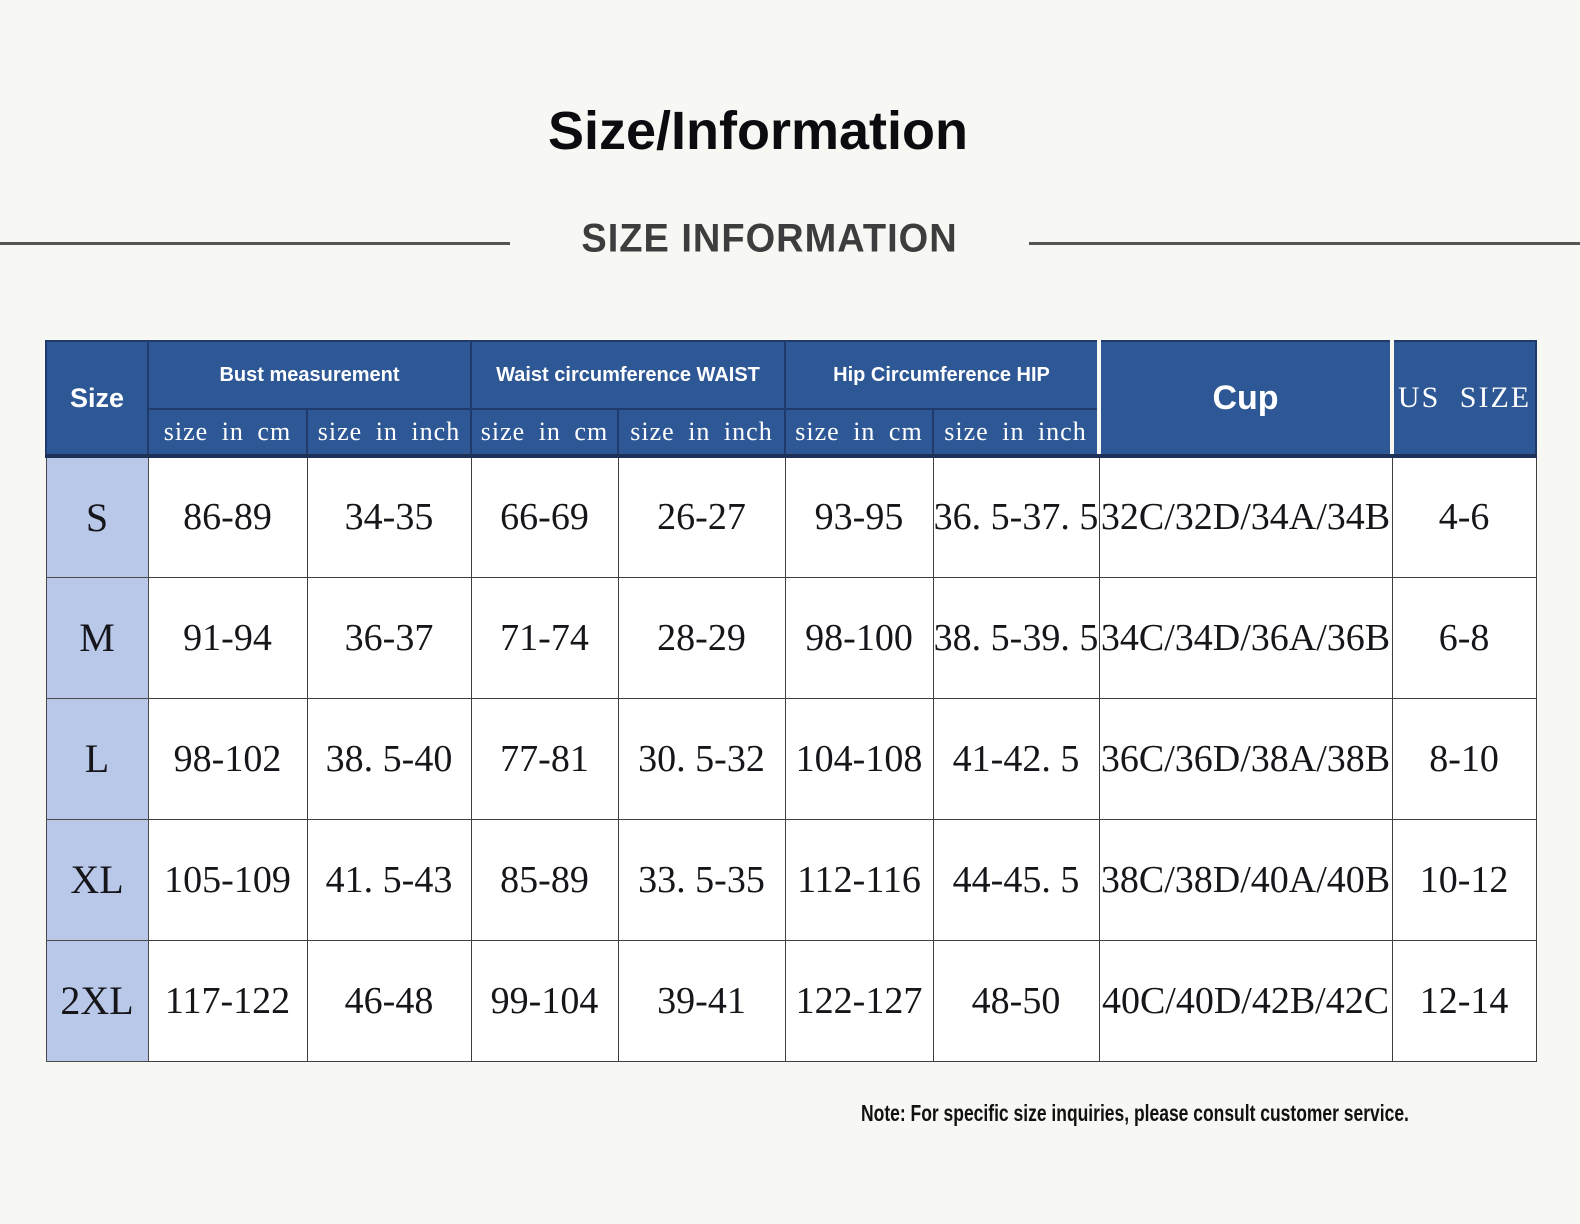 This screenshot has height=1224, width=1580. I want to click on size-cell: 86-89, so click(227, 516).